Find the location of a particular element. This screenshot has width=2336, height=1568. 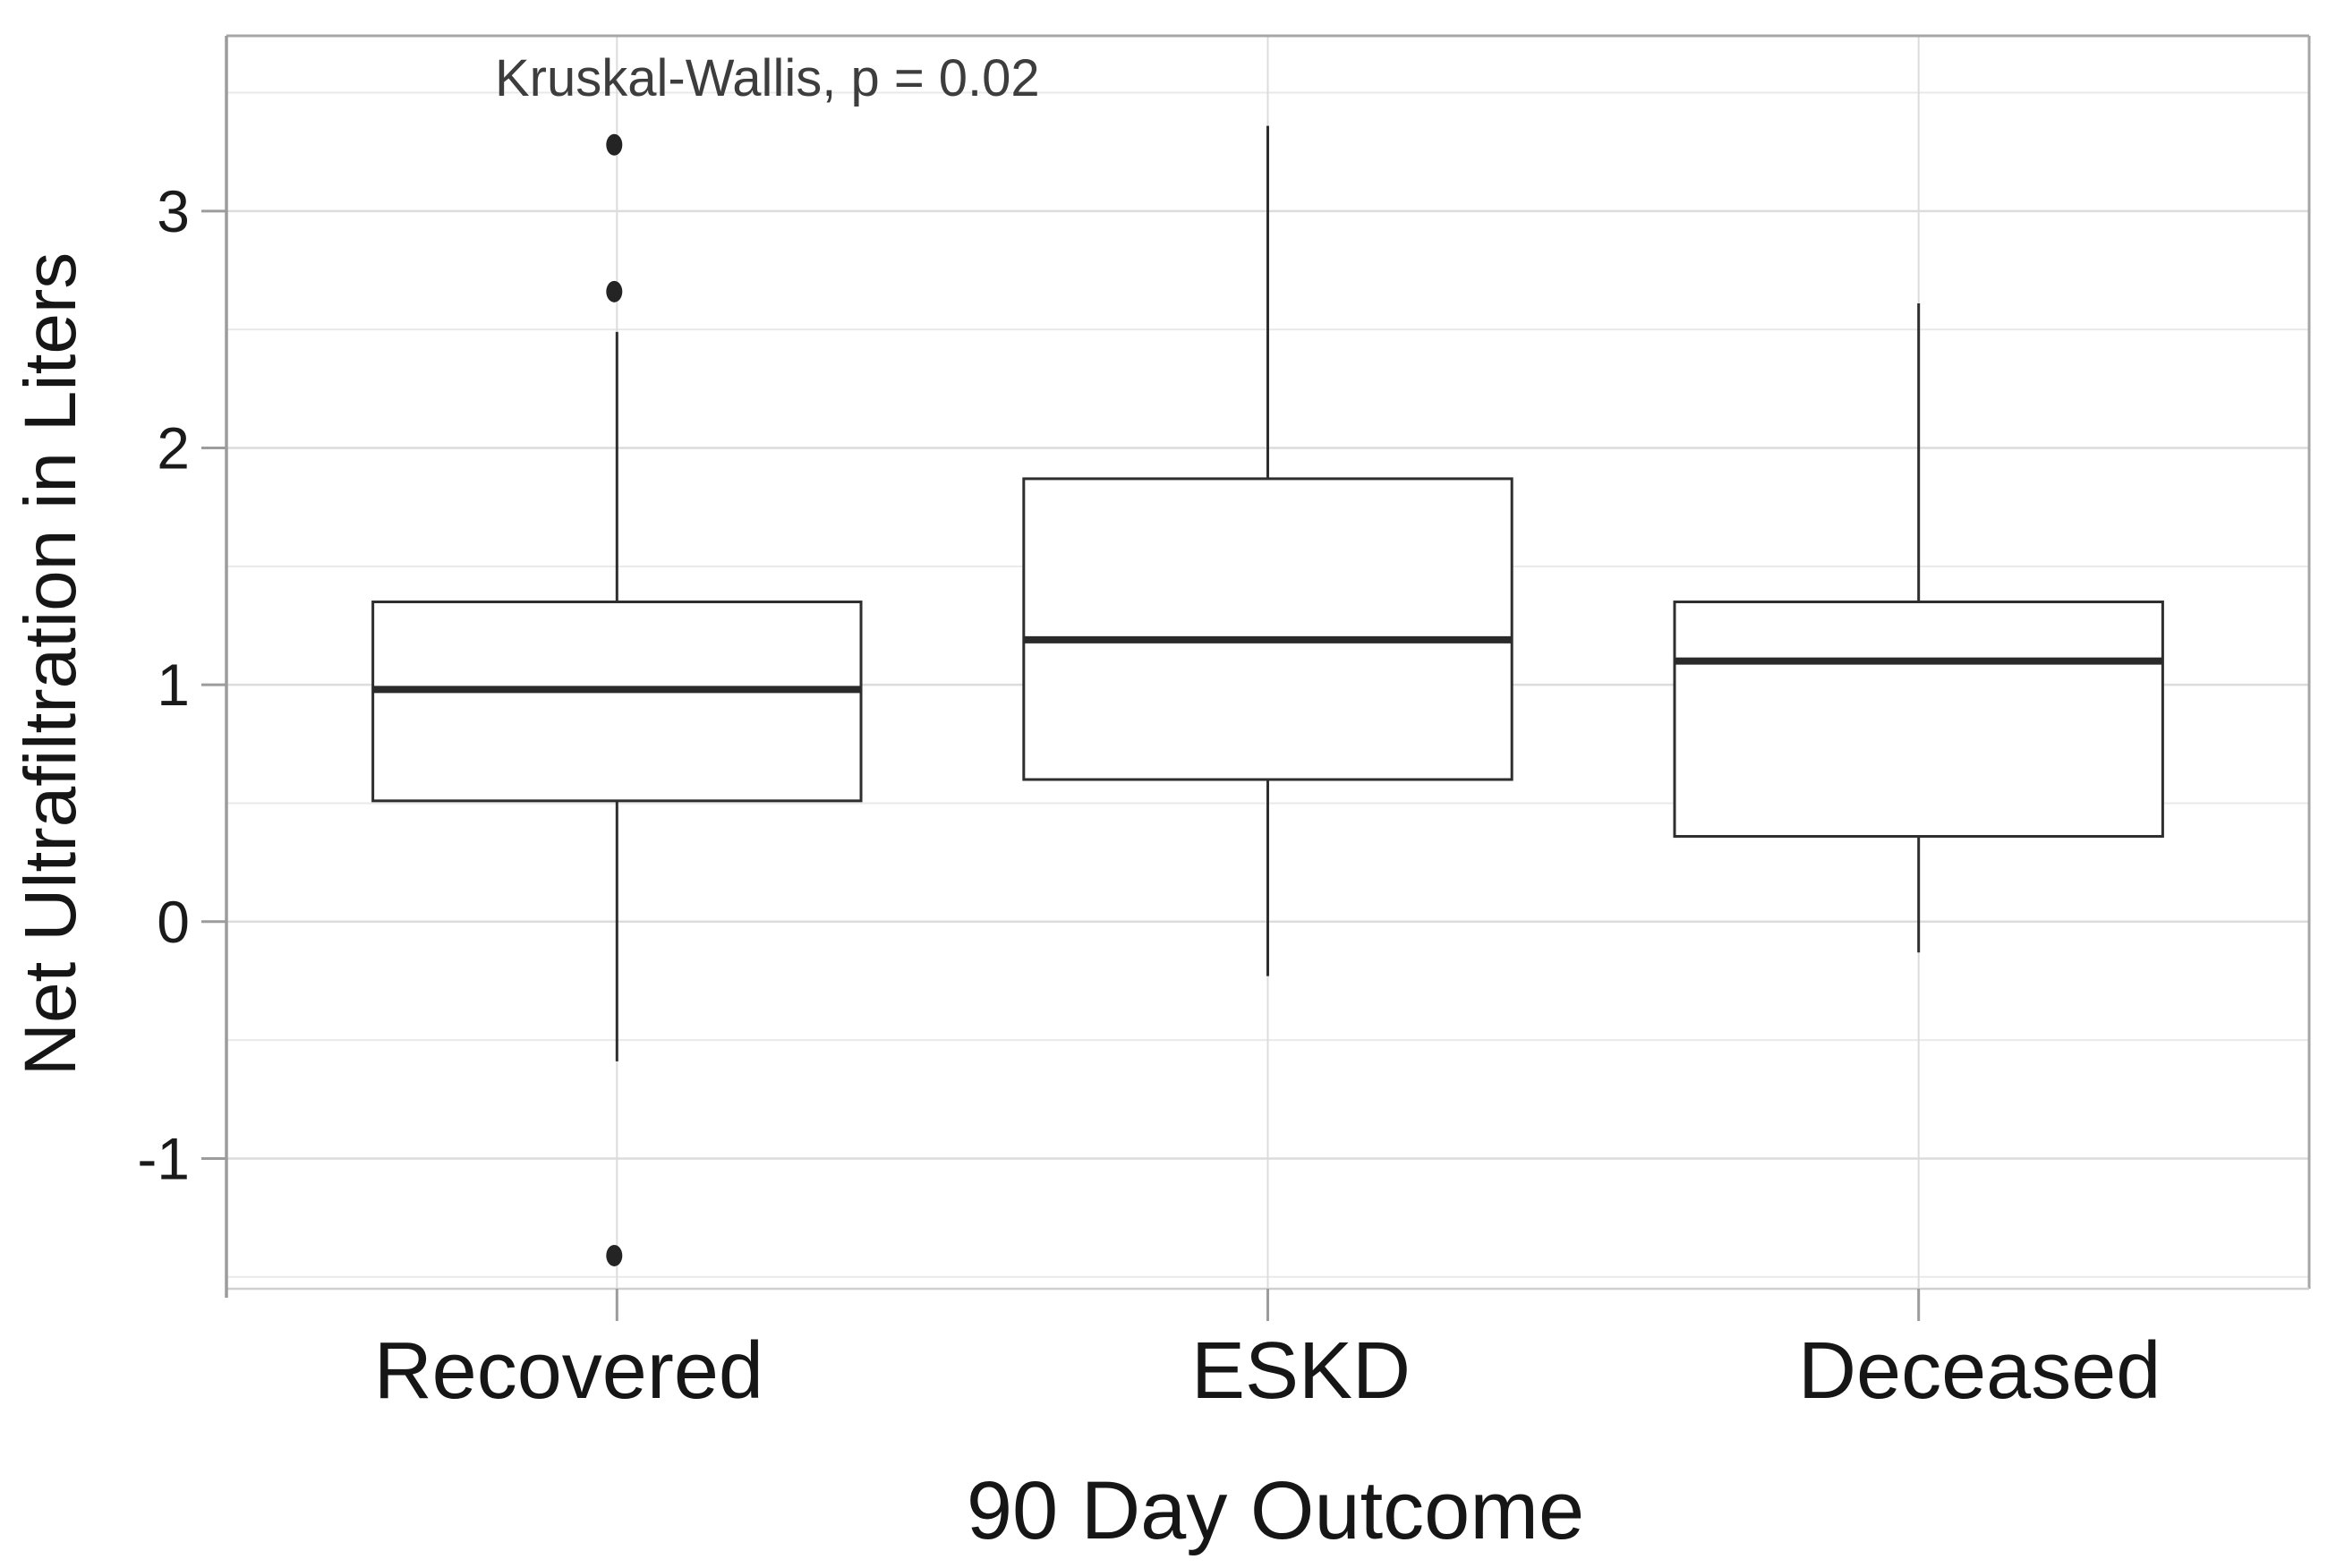

x-tick-label-deceased: Deceased is located at coordinates (1979, 1371).